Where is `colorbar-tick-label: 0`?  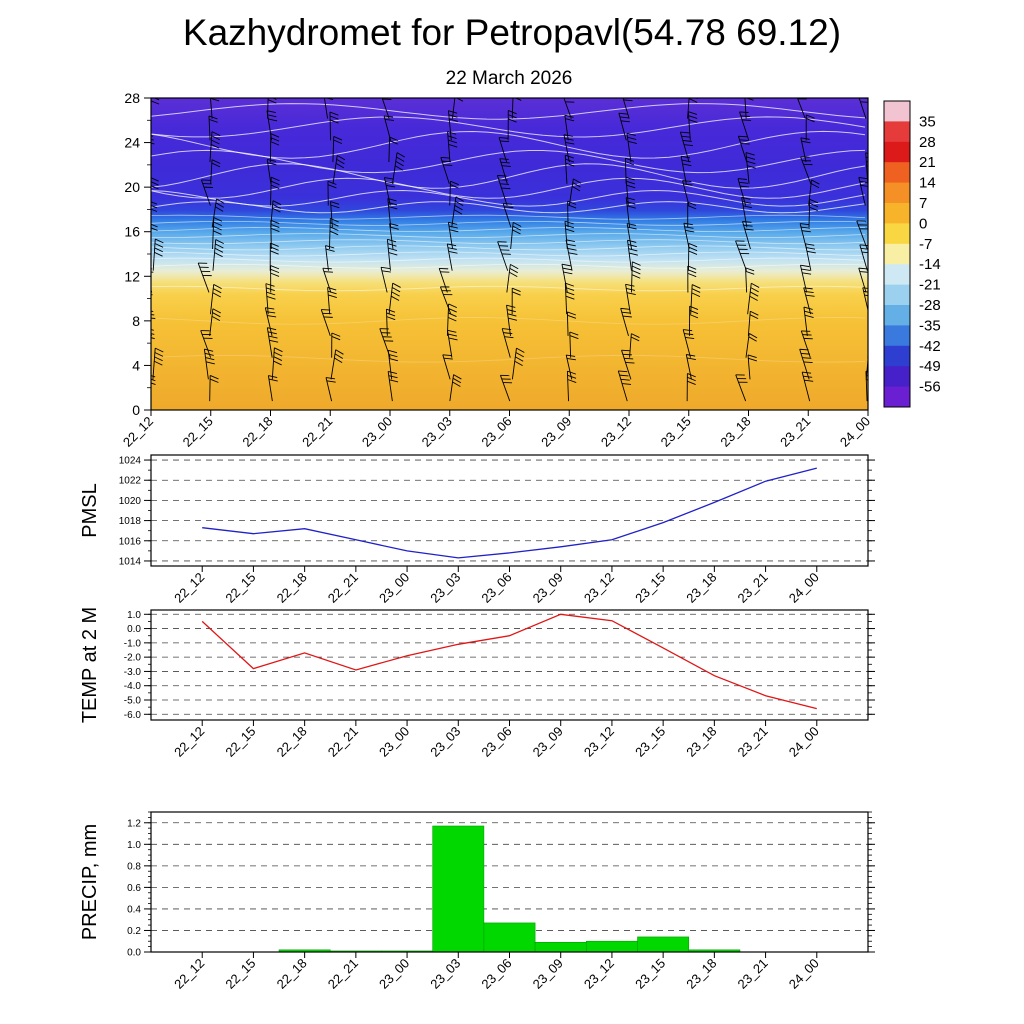
colorbar-tick-label: 0 is located at coordinates (923, 223).